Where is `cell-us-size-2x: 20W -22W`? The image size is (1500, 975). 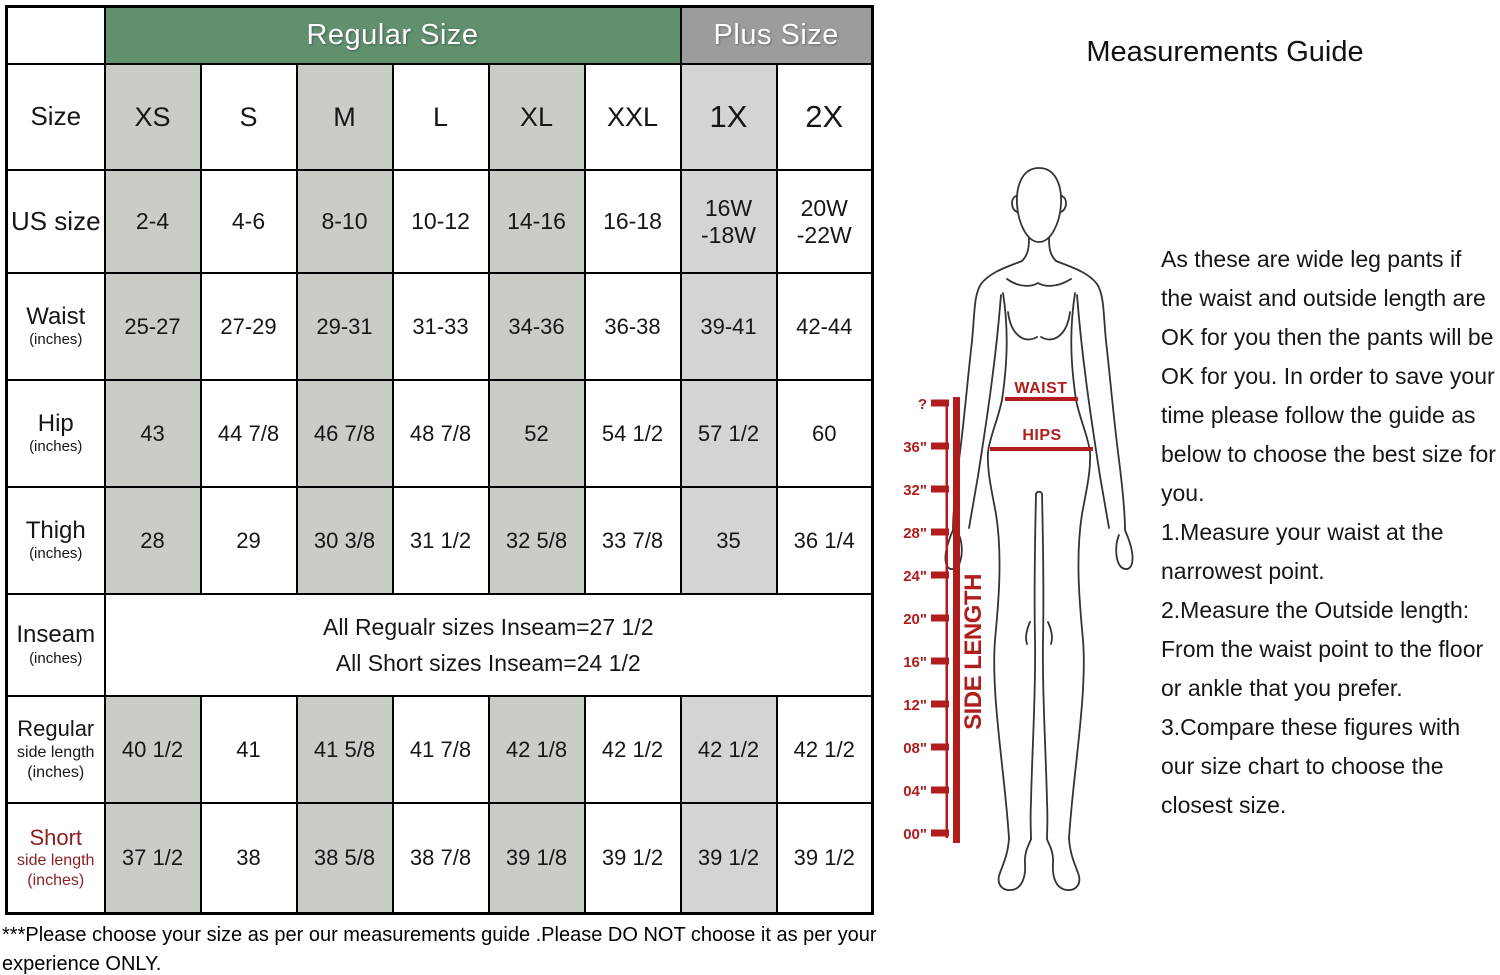
cell-us-size-2x: 20W -22W is located at coordinates (824, 221).